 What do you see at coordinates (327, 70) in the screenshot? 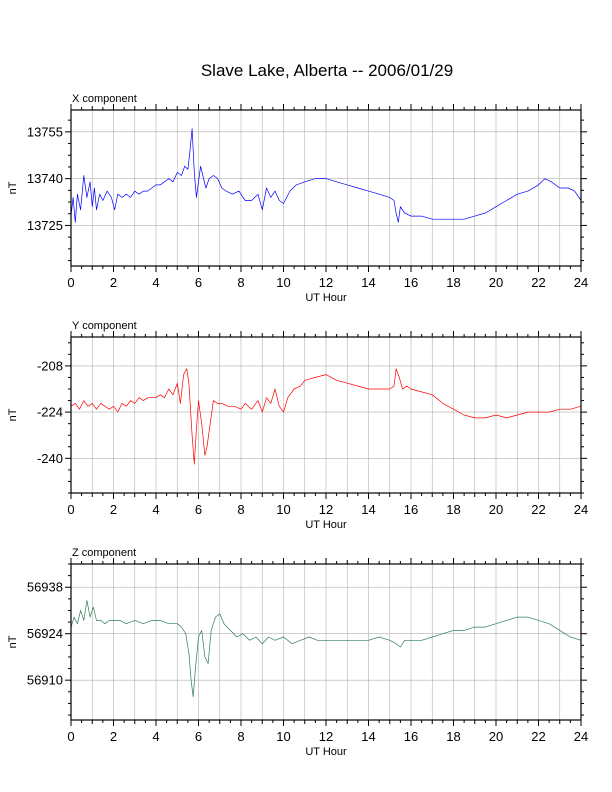
I see `chart-title: Slave Lake, Alberta -- 2006/01/29` at bounding box center [327, 70].